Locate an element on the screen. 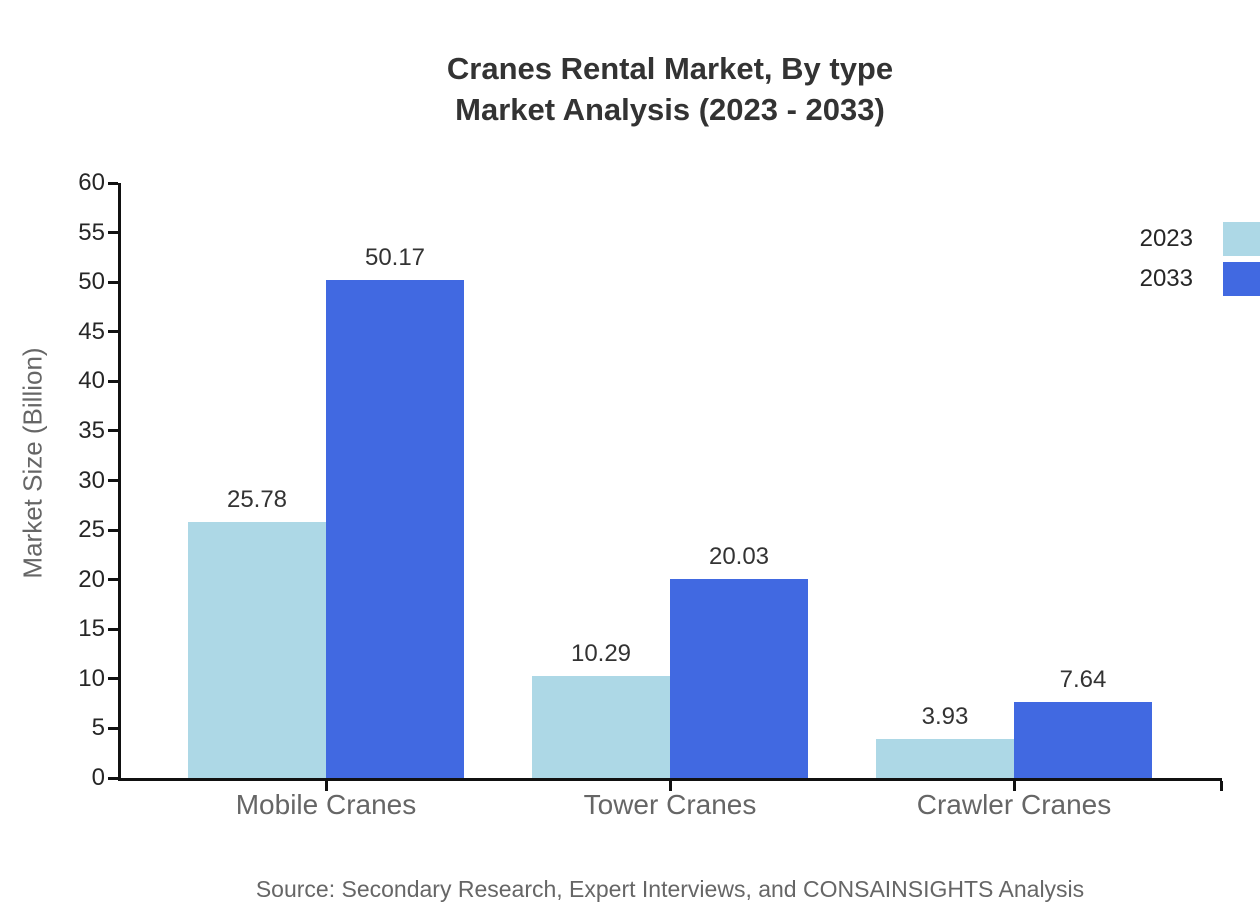 Image resolution: width=1260 pixels, height=920 pixels. chart-title-line1: Cranes Rental Market, By type is located at coordinates (670, 68).